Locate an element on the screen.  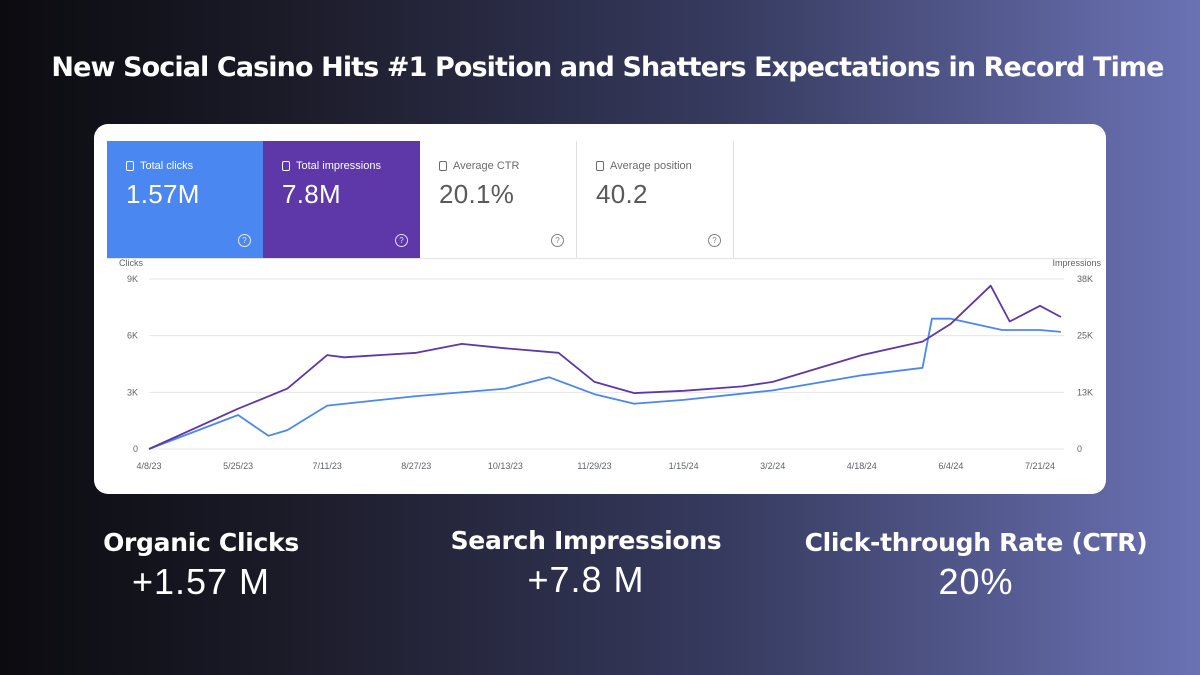
stat-value: 20% is located at coordinates (976, 581).